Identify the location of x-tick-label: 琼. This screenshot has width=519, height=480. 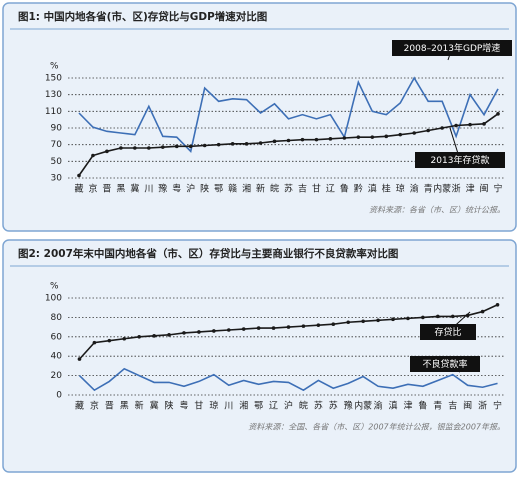
(213, 406).